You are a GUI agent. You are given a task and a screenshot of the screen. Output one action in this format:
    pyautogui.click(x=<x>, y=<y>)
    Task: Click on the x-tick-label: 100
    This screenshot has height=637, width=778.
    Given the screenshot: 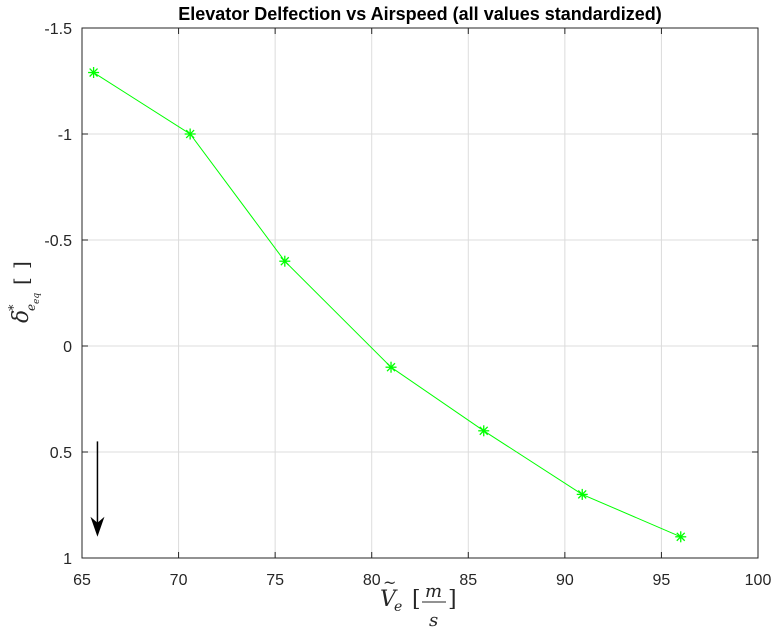 What is the action you would take?
    pyautogui.click(x=758, y=580)
    